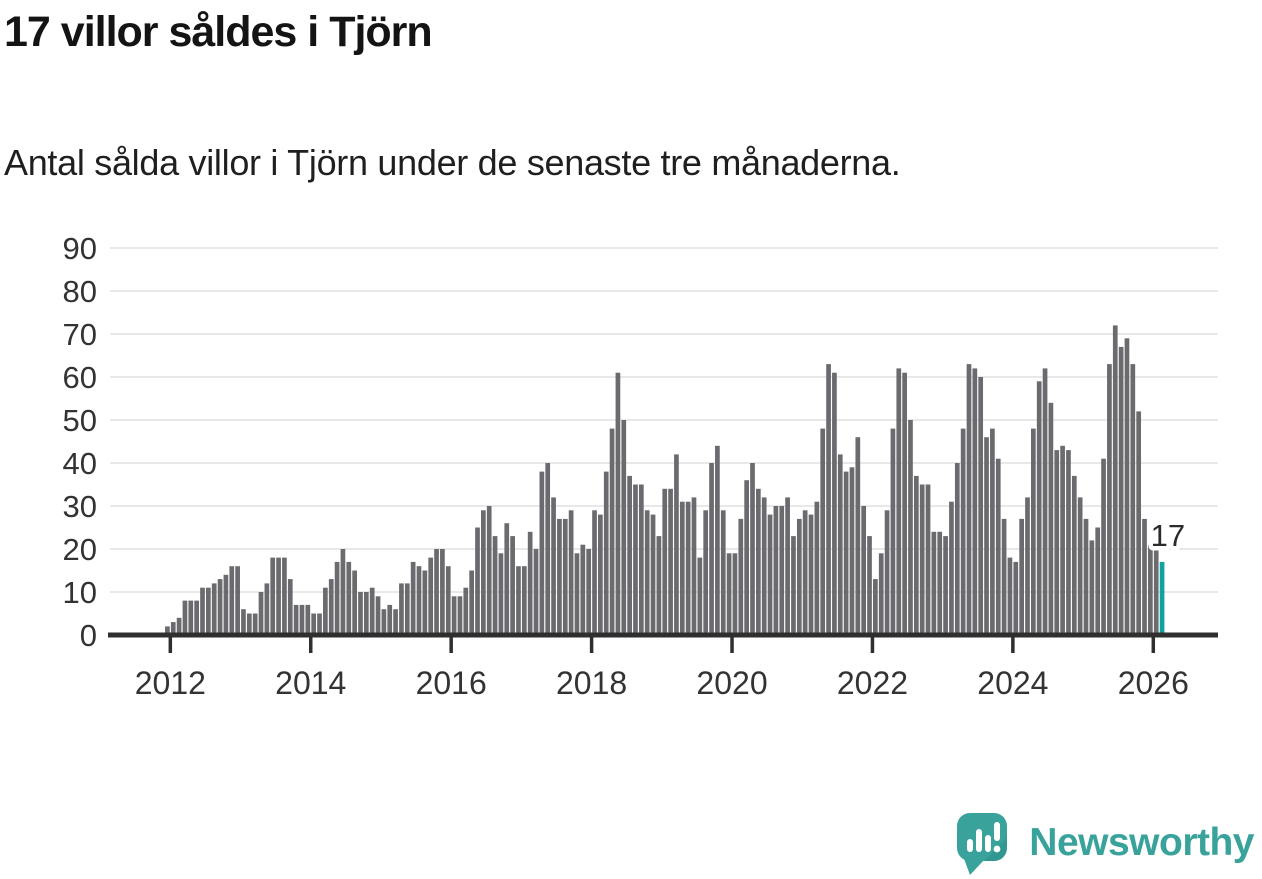 This screenshot has width=1262, height=879. Describe the element at coordinates (982, 844) in the screenshot. I see `newsworthy-logo-icon` at that location.